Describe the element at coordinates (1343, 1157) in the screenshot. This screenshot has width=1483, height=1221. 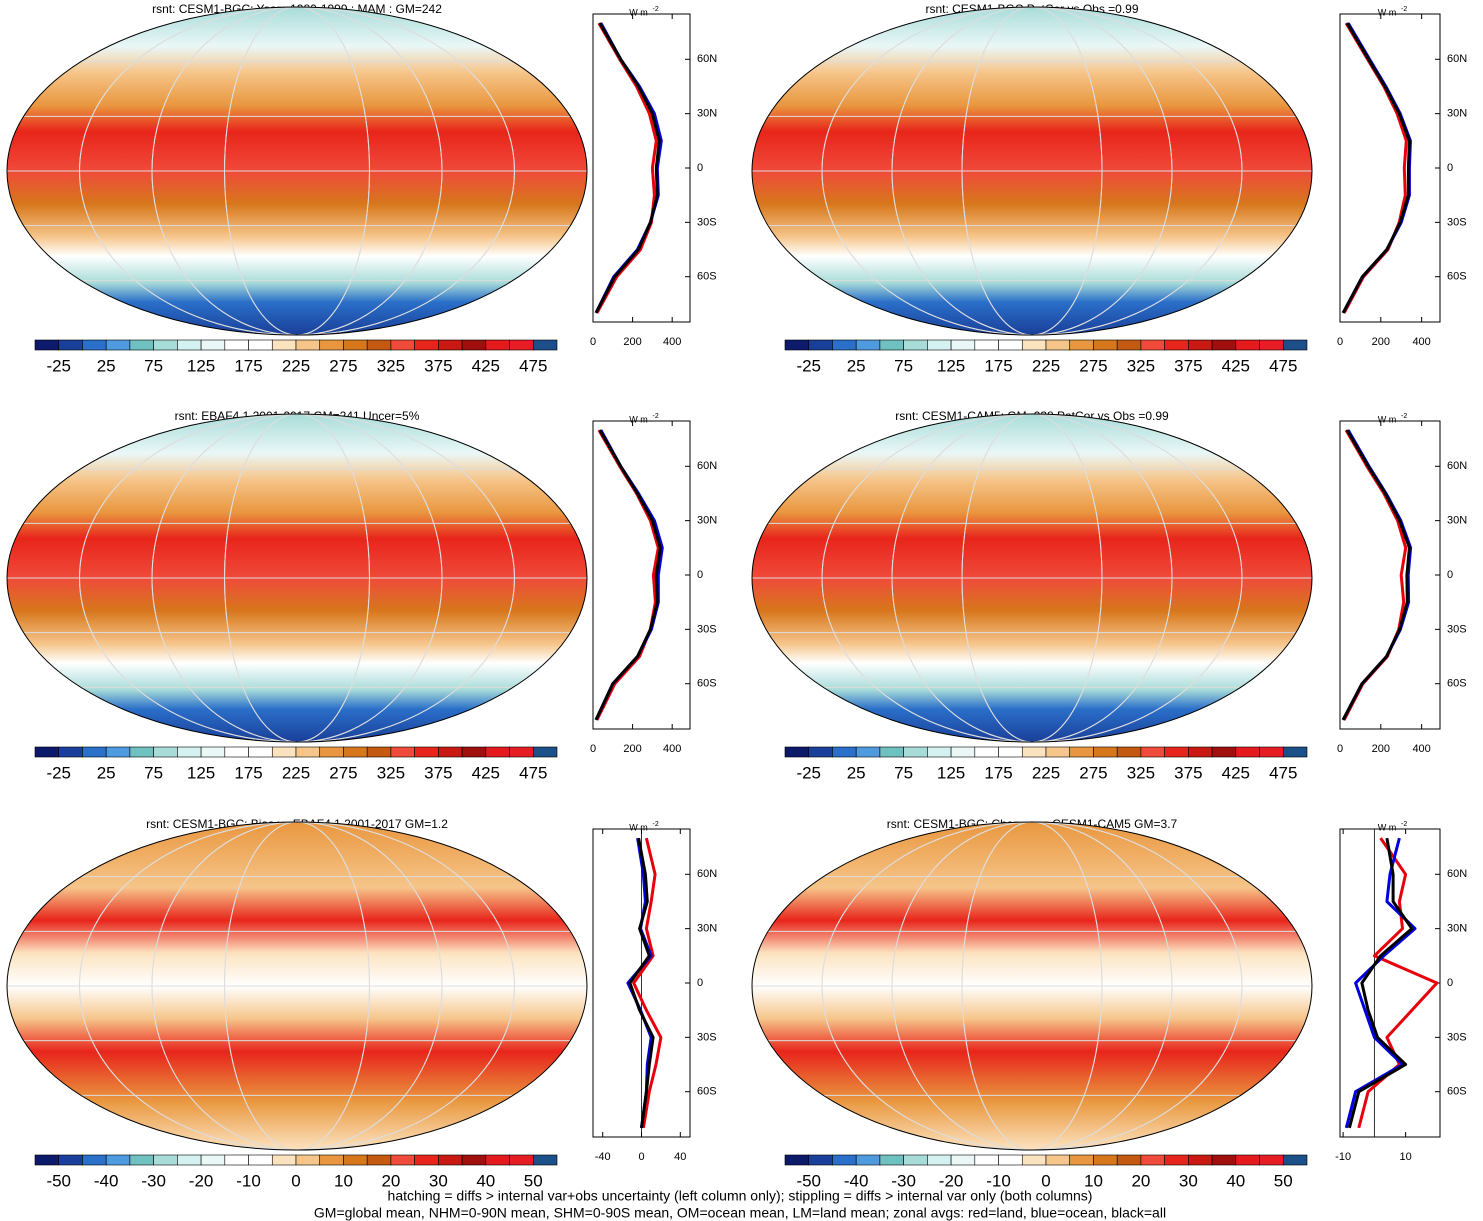
I see `x-tick-label: -10` at that location.